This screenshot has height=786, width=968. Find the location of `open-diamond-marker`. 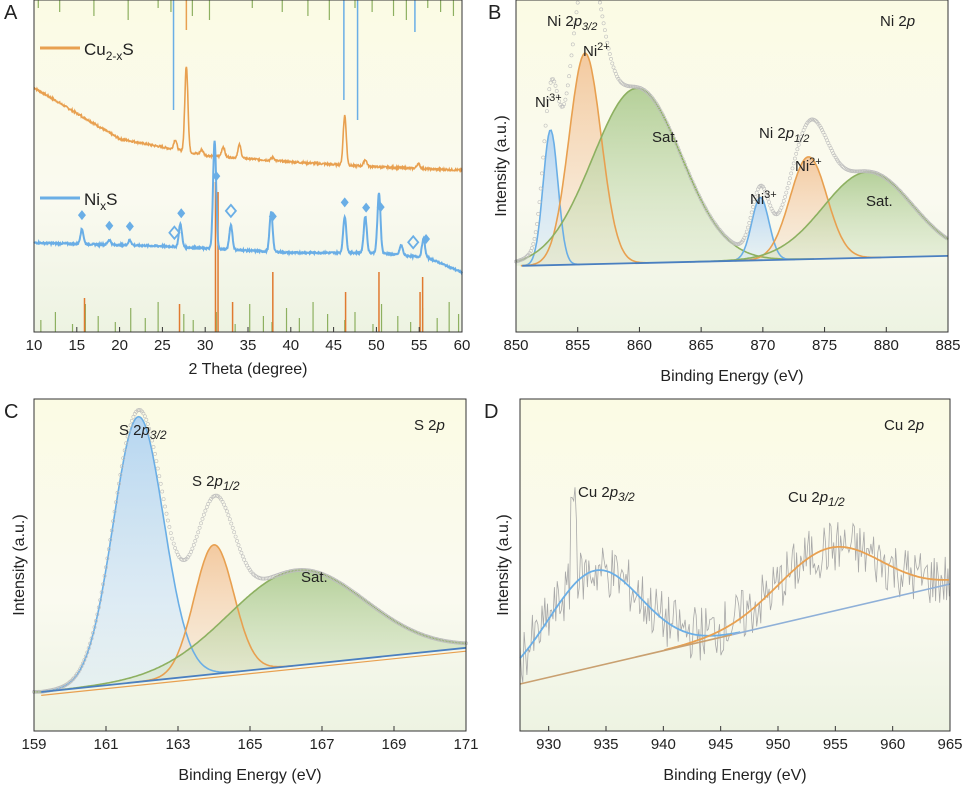

open-diamond-marker is located at coordinates (174, 233).